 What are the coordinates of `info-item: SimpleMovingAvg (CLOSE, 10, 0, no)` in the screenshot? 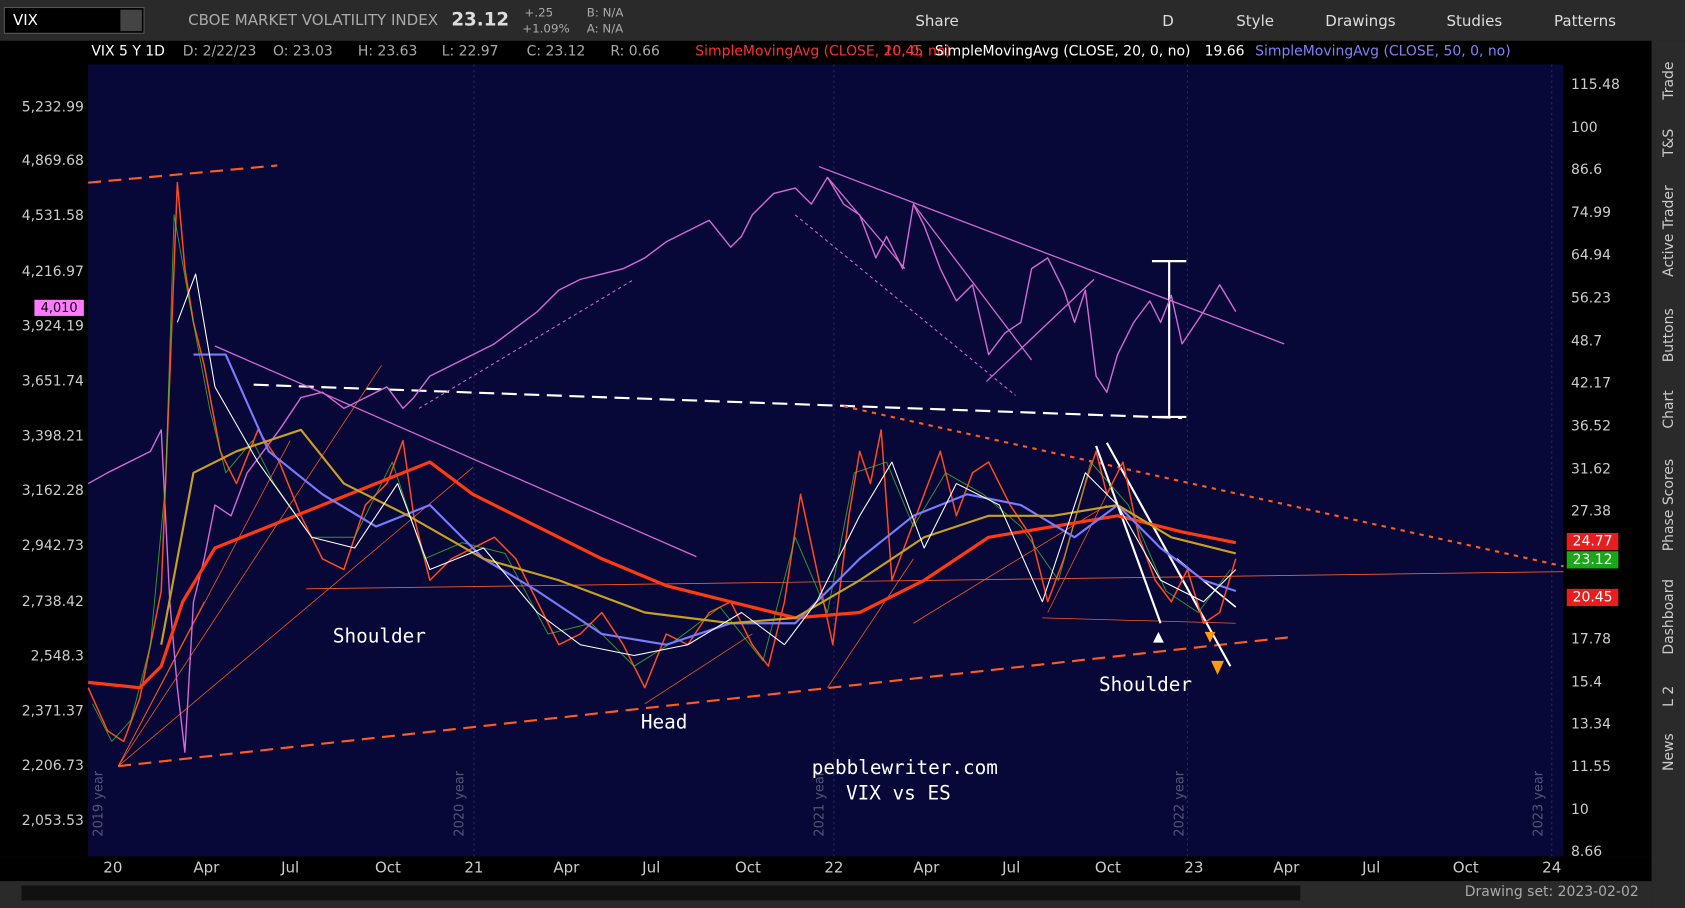 It's located at (823, 52).